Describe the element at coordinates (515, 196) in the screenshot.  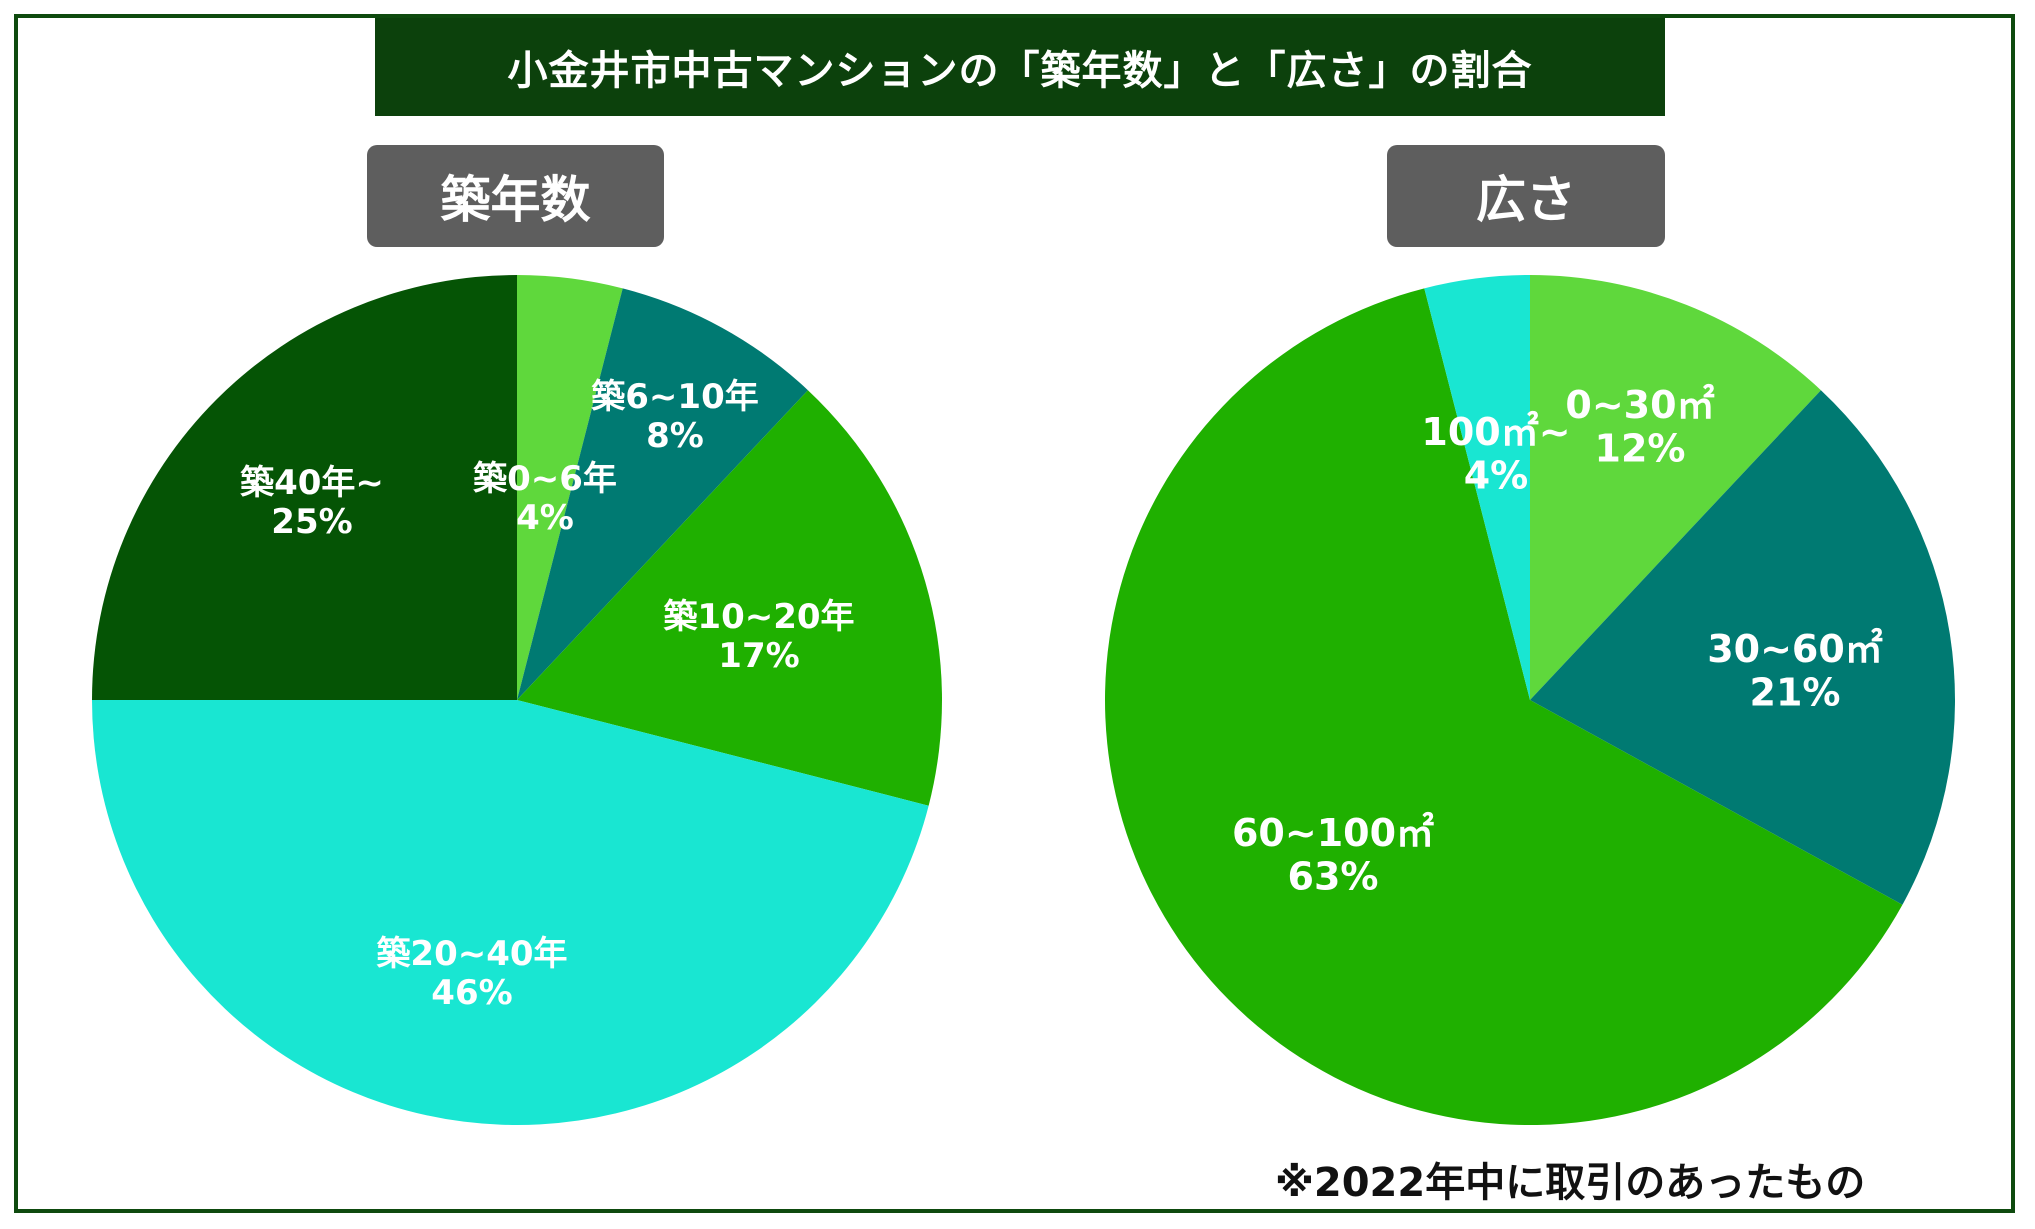
I see `chart-title-age: 築年数` at that location.